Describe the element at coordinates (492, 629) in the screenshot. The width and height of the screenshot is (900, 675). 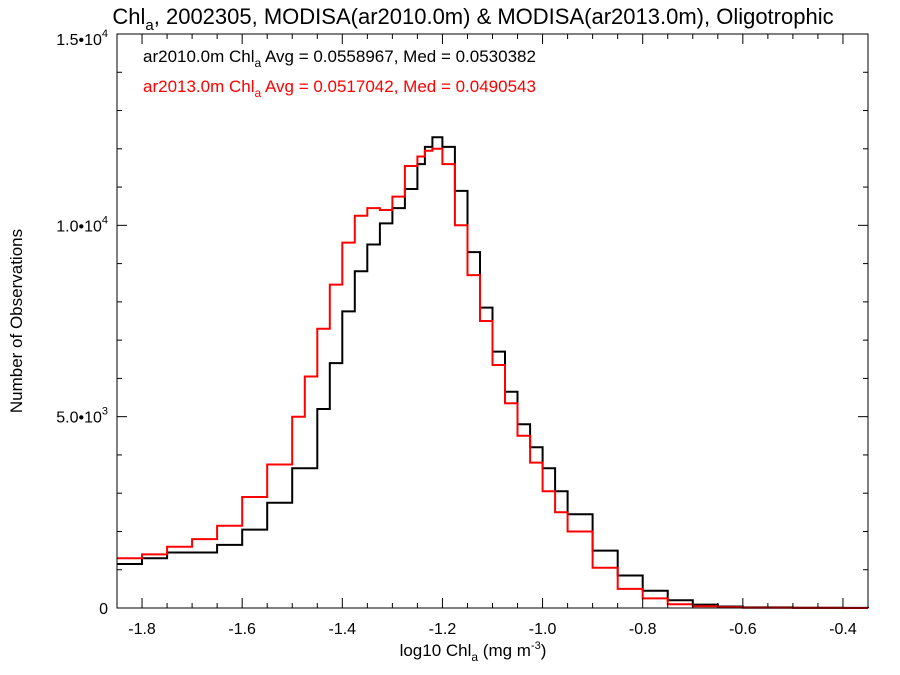
I see `x-tick-labels: -1.8 -1.6 -1.4 -1.2 -1.0 -0.8 -0.6 -0.4` at that location.